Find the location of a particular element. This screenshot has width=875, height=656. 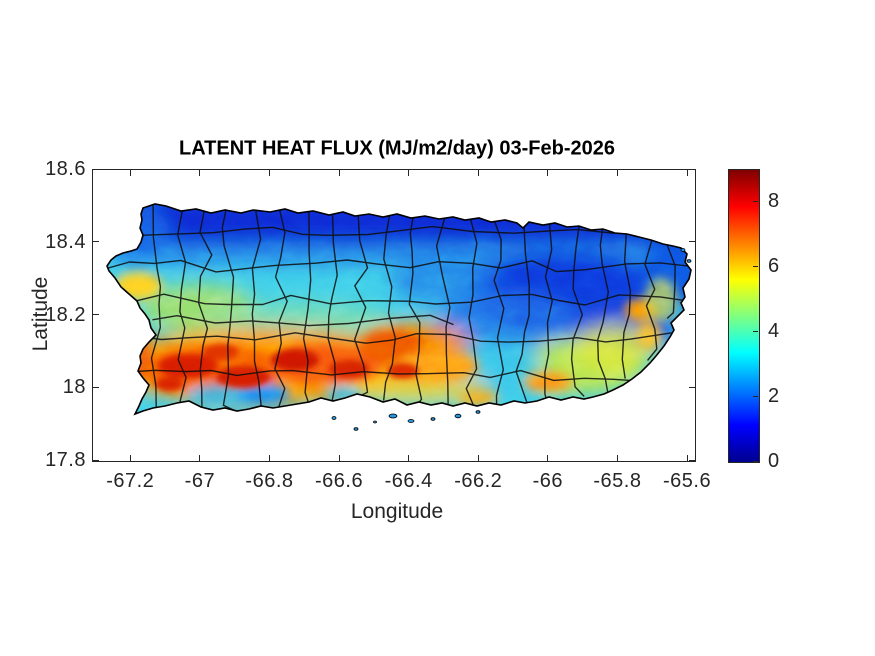

colorbar-tick-label: 2 is located at coordinates (774, 396).